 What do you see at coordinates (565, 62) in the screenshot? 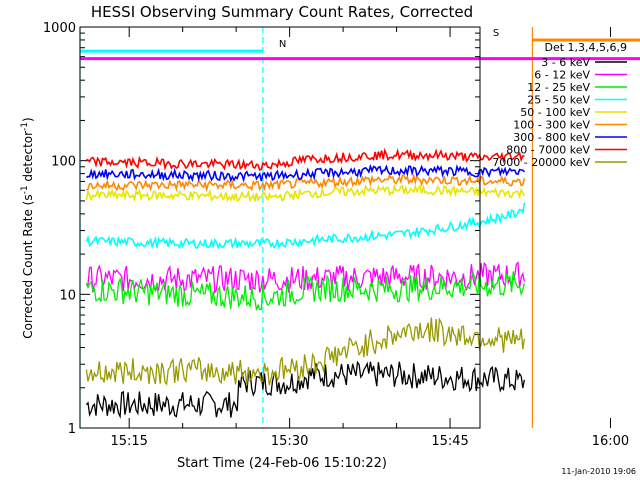
I see `legend-entry-label: 3 - 6 keV` at bounding box center [565, 62].